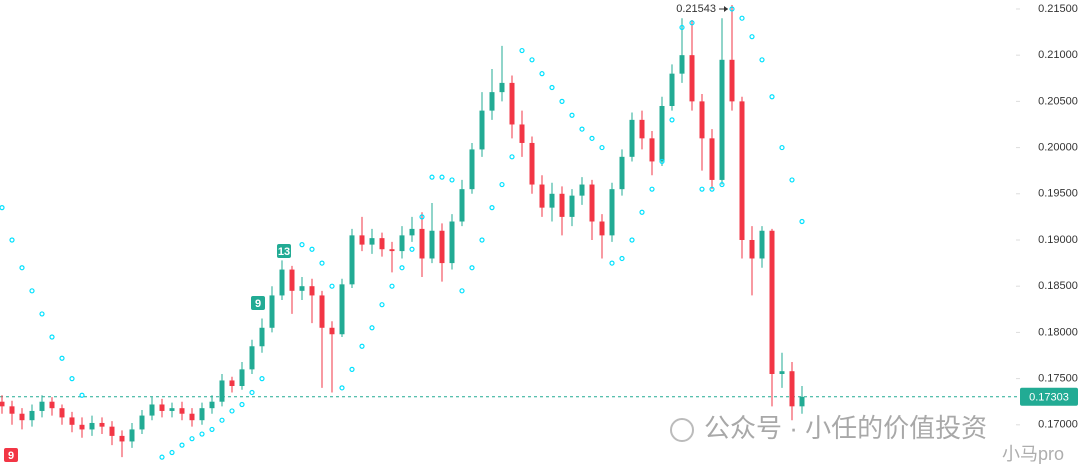 The width and height of the screenshot is (1080, 470). What do you see at coordinates (1058, 9) in the screenshot?
I see `y-tick-label: 0.21500` at bounding box center [1058, 9].